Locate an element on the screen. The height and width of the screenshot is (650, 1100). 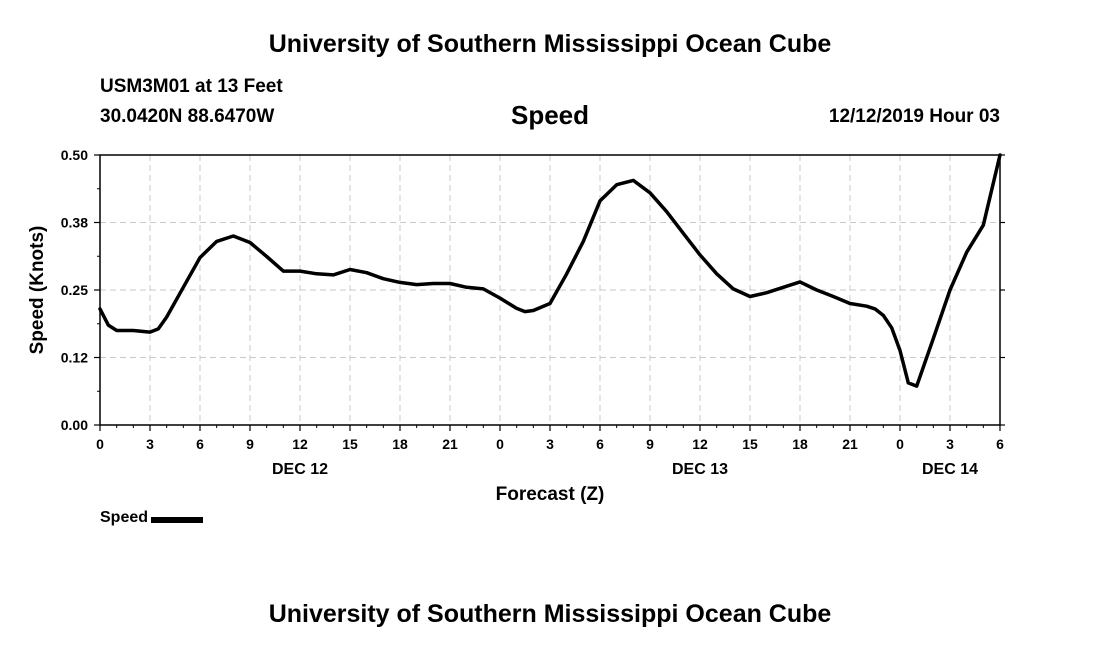
day-label: DEC 14 is located at coordinates (950, 469).